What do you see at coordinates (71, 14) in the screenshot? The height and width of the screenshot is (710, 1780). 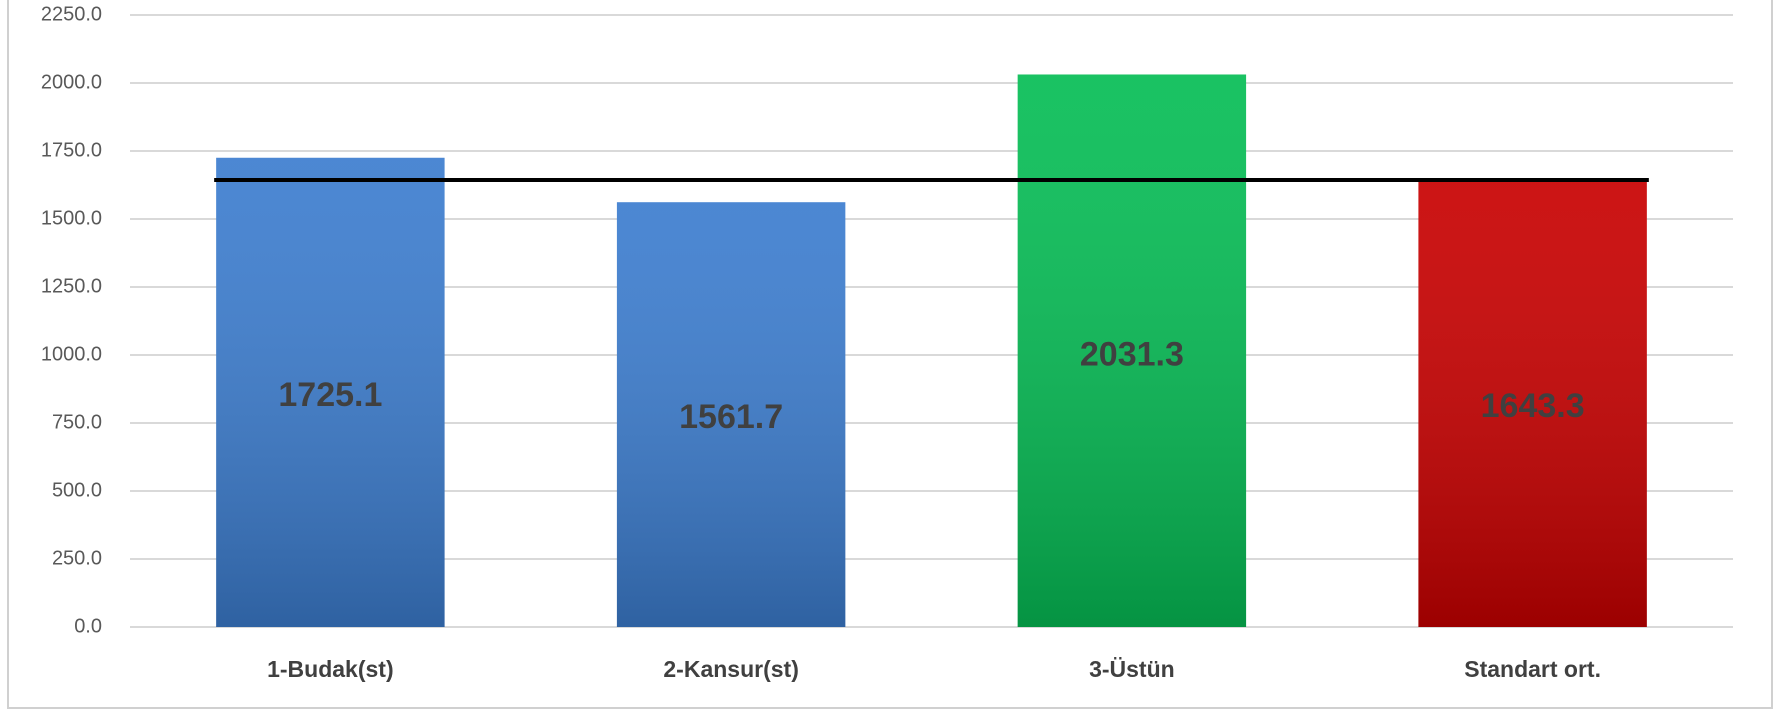 I see `y-tick-label: 2250.0` at bounding box center [71, 14].